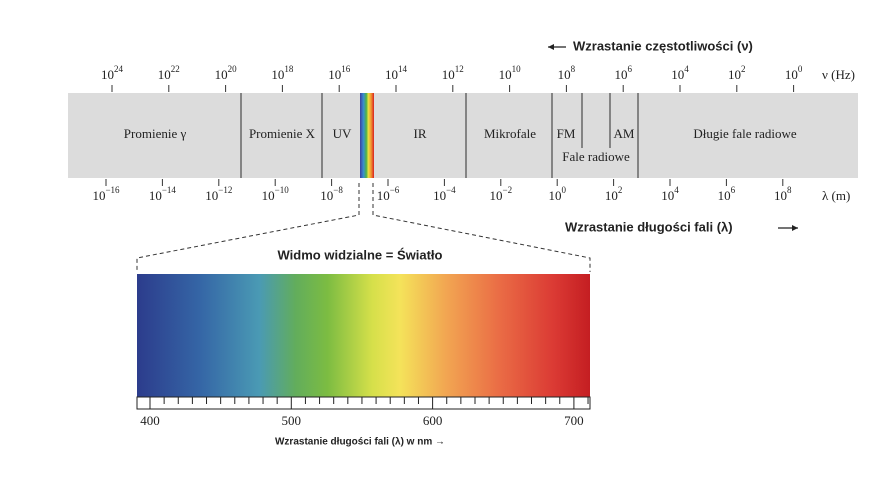  What do you see at coordinates (663, 45) in the screenshot?
I see `frequency-title: Wzrastanie częstotliwości (ν)` at bounding box center [663, 45].